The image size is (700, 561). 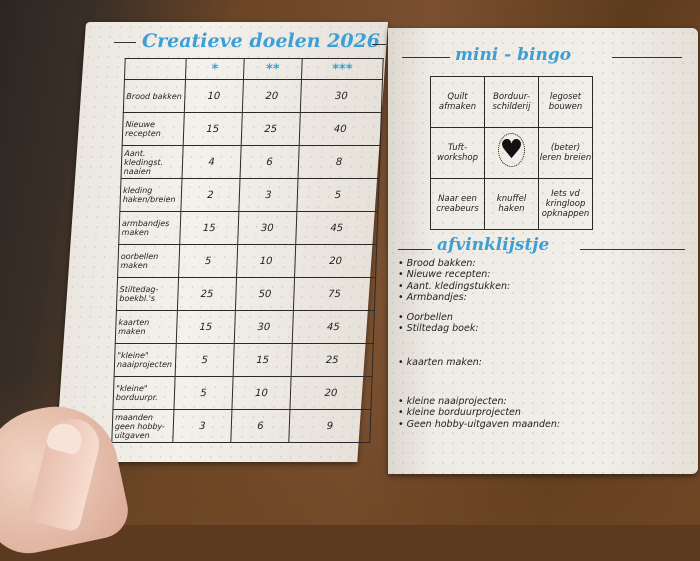 I want to click on bingo-cell: Borduur-schilderij, so click(x=511, y=102).